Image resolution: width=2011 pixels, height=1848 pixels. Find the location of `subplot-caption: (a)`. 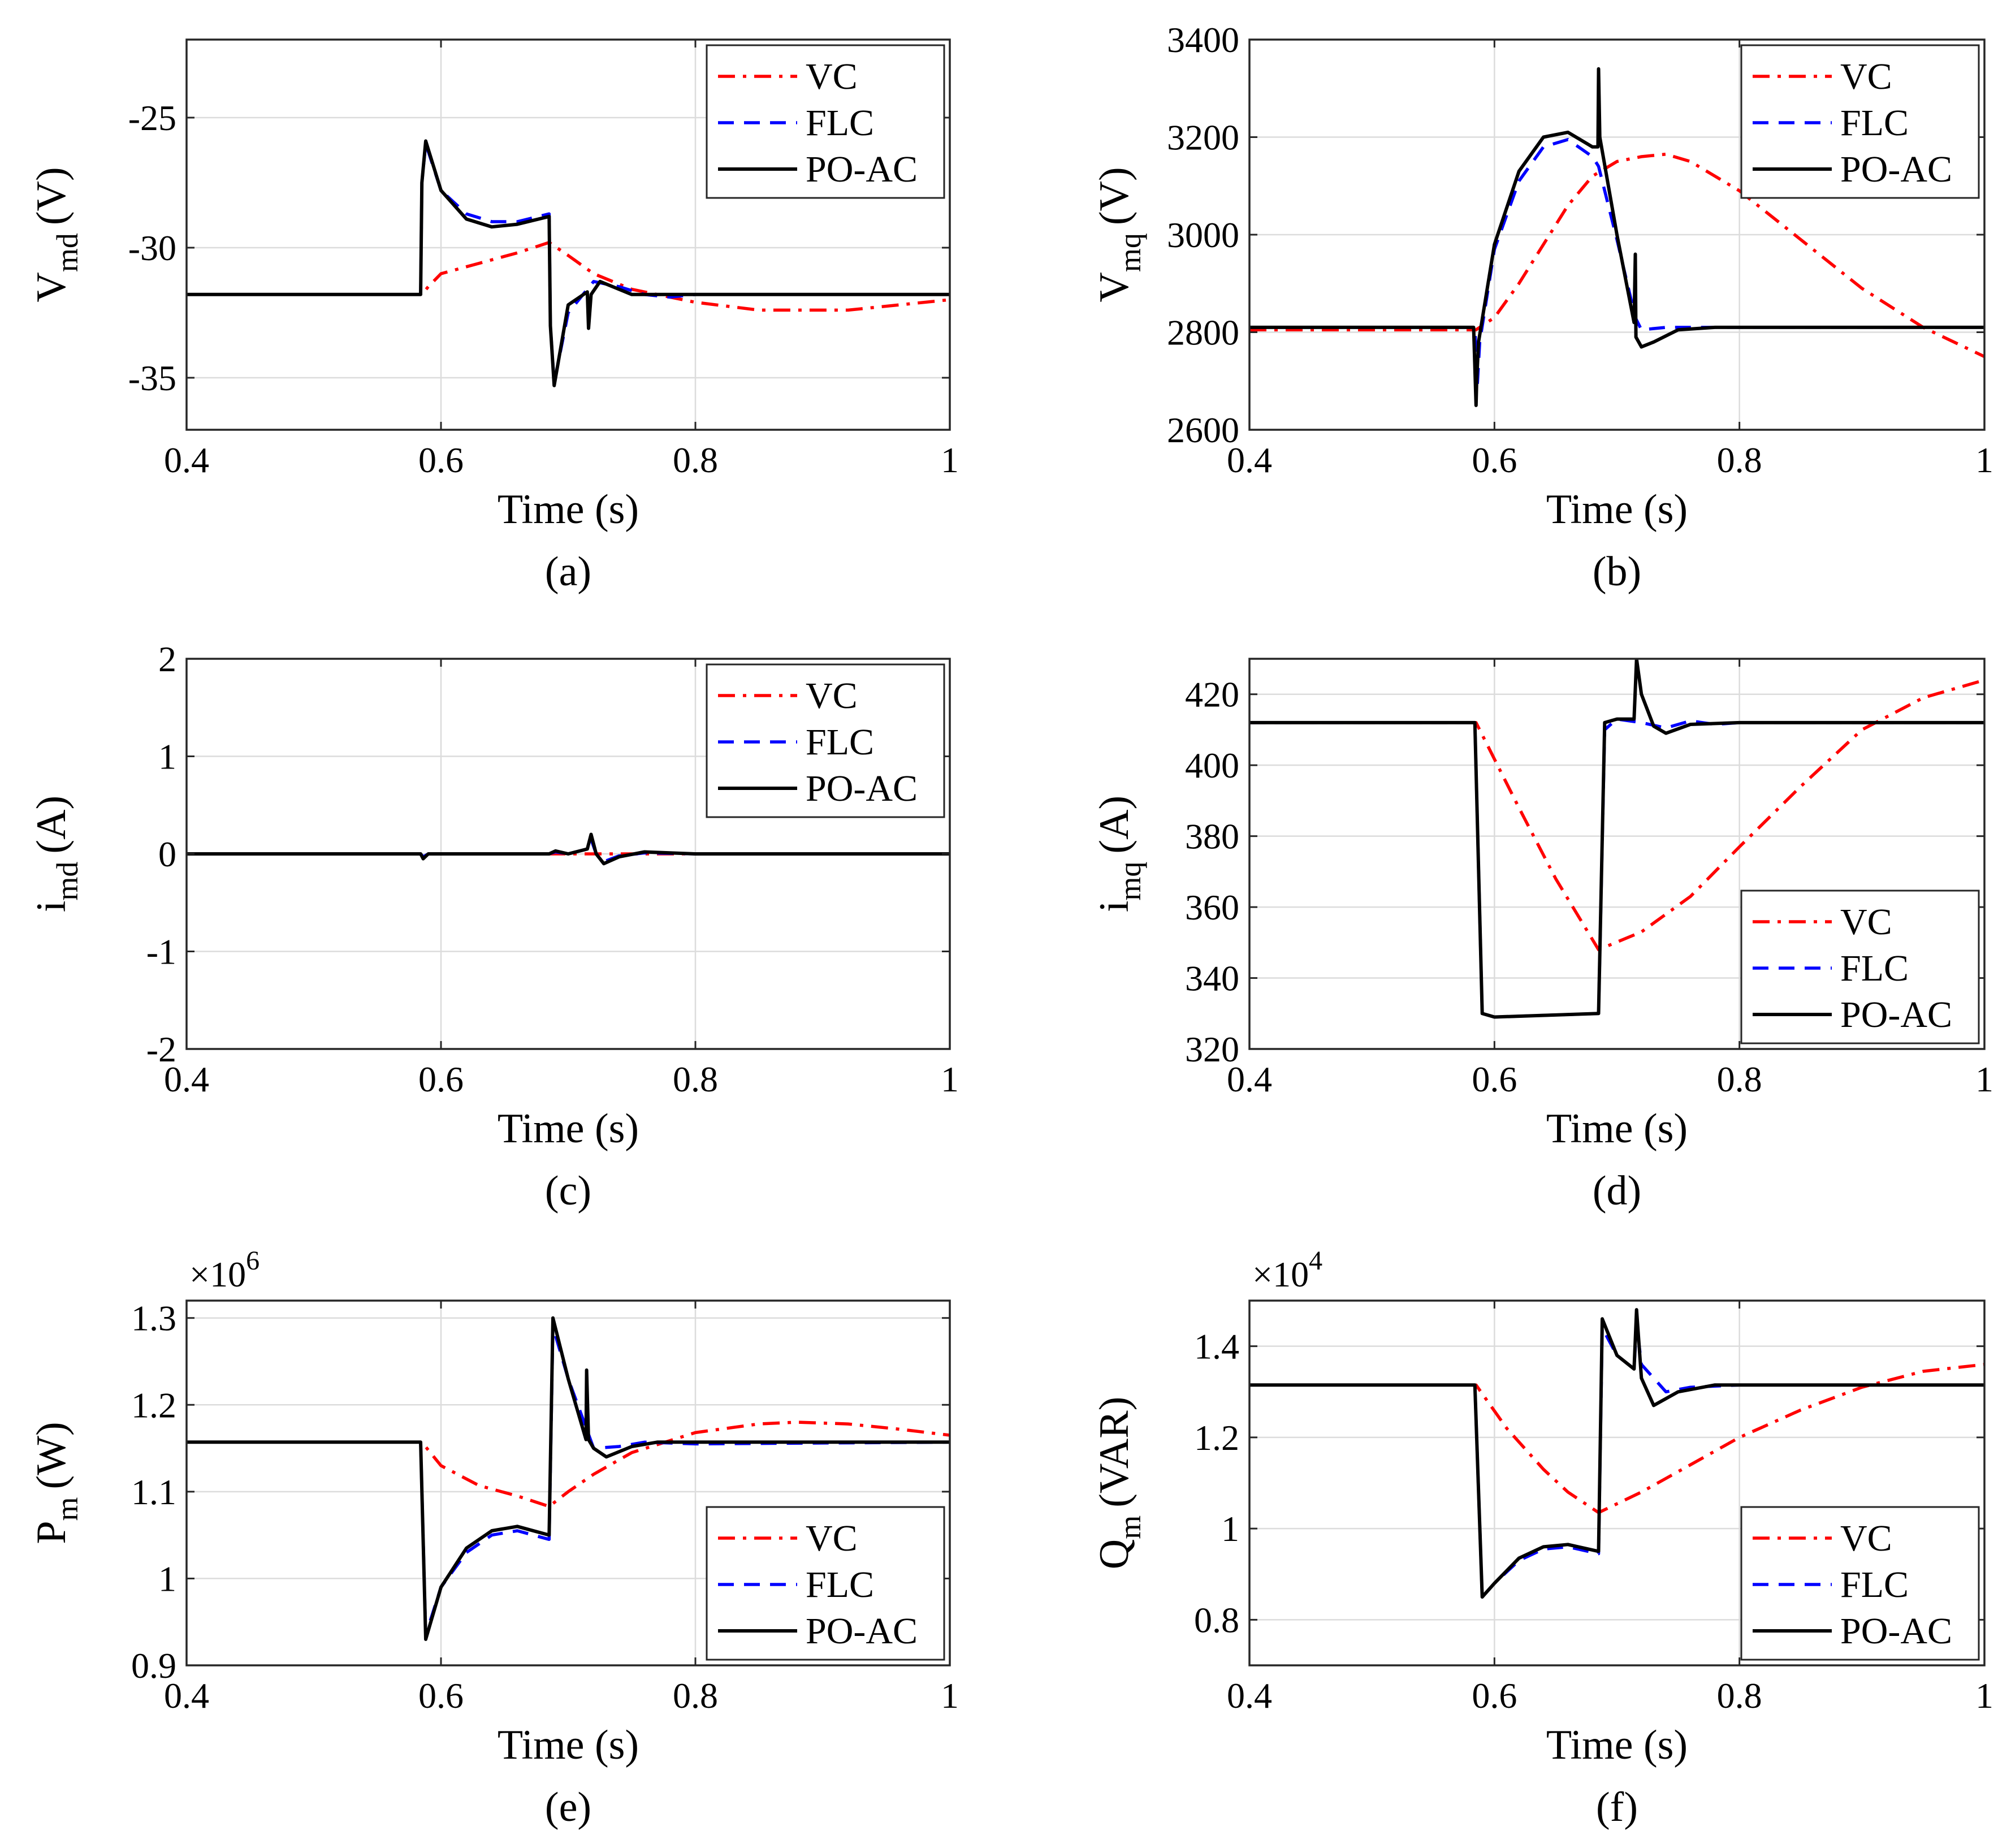

subplot-caption: (a) is located at coordinates (568, 572).